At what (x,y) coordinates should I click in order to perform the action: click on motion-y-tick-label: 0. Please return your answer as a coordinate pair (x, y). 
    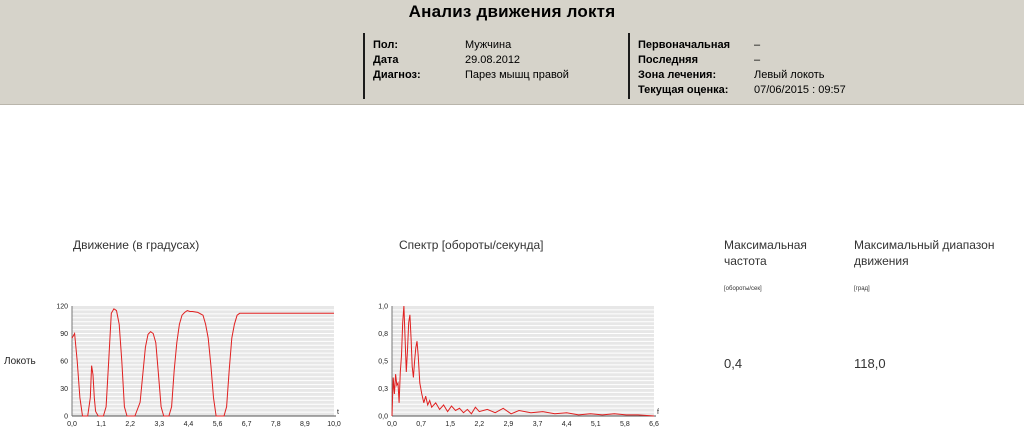
    Looking at the image, I should click on (66, 417).